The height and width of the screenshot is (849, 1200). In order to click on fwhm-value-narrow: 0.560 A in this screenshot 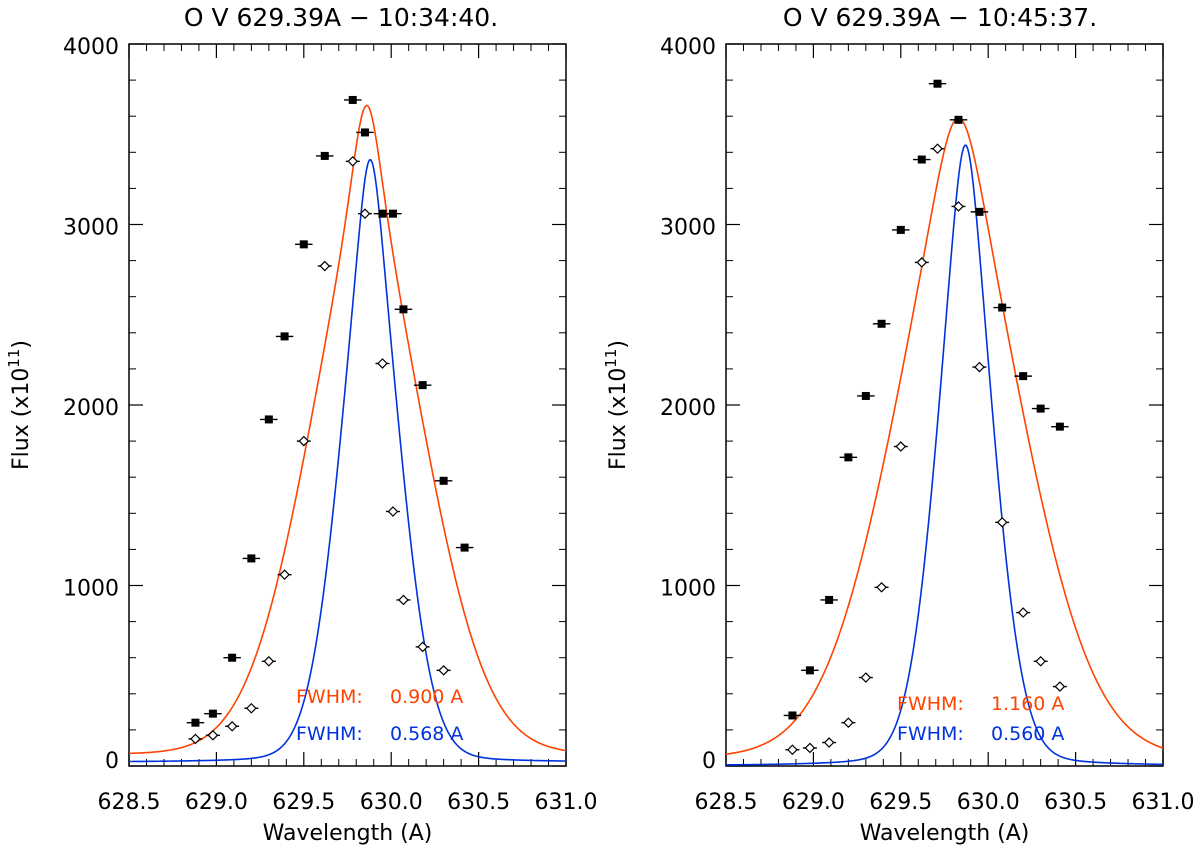, I will do `click(1027, 734)`.